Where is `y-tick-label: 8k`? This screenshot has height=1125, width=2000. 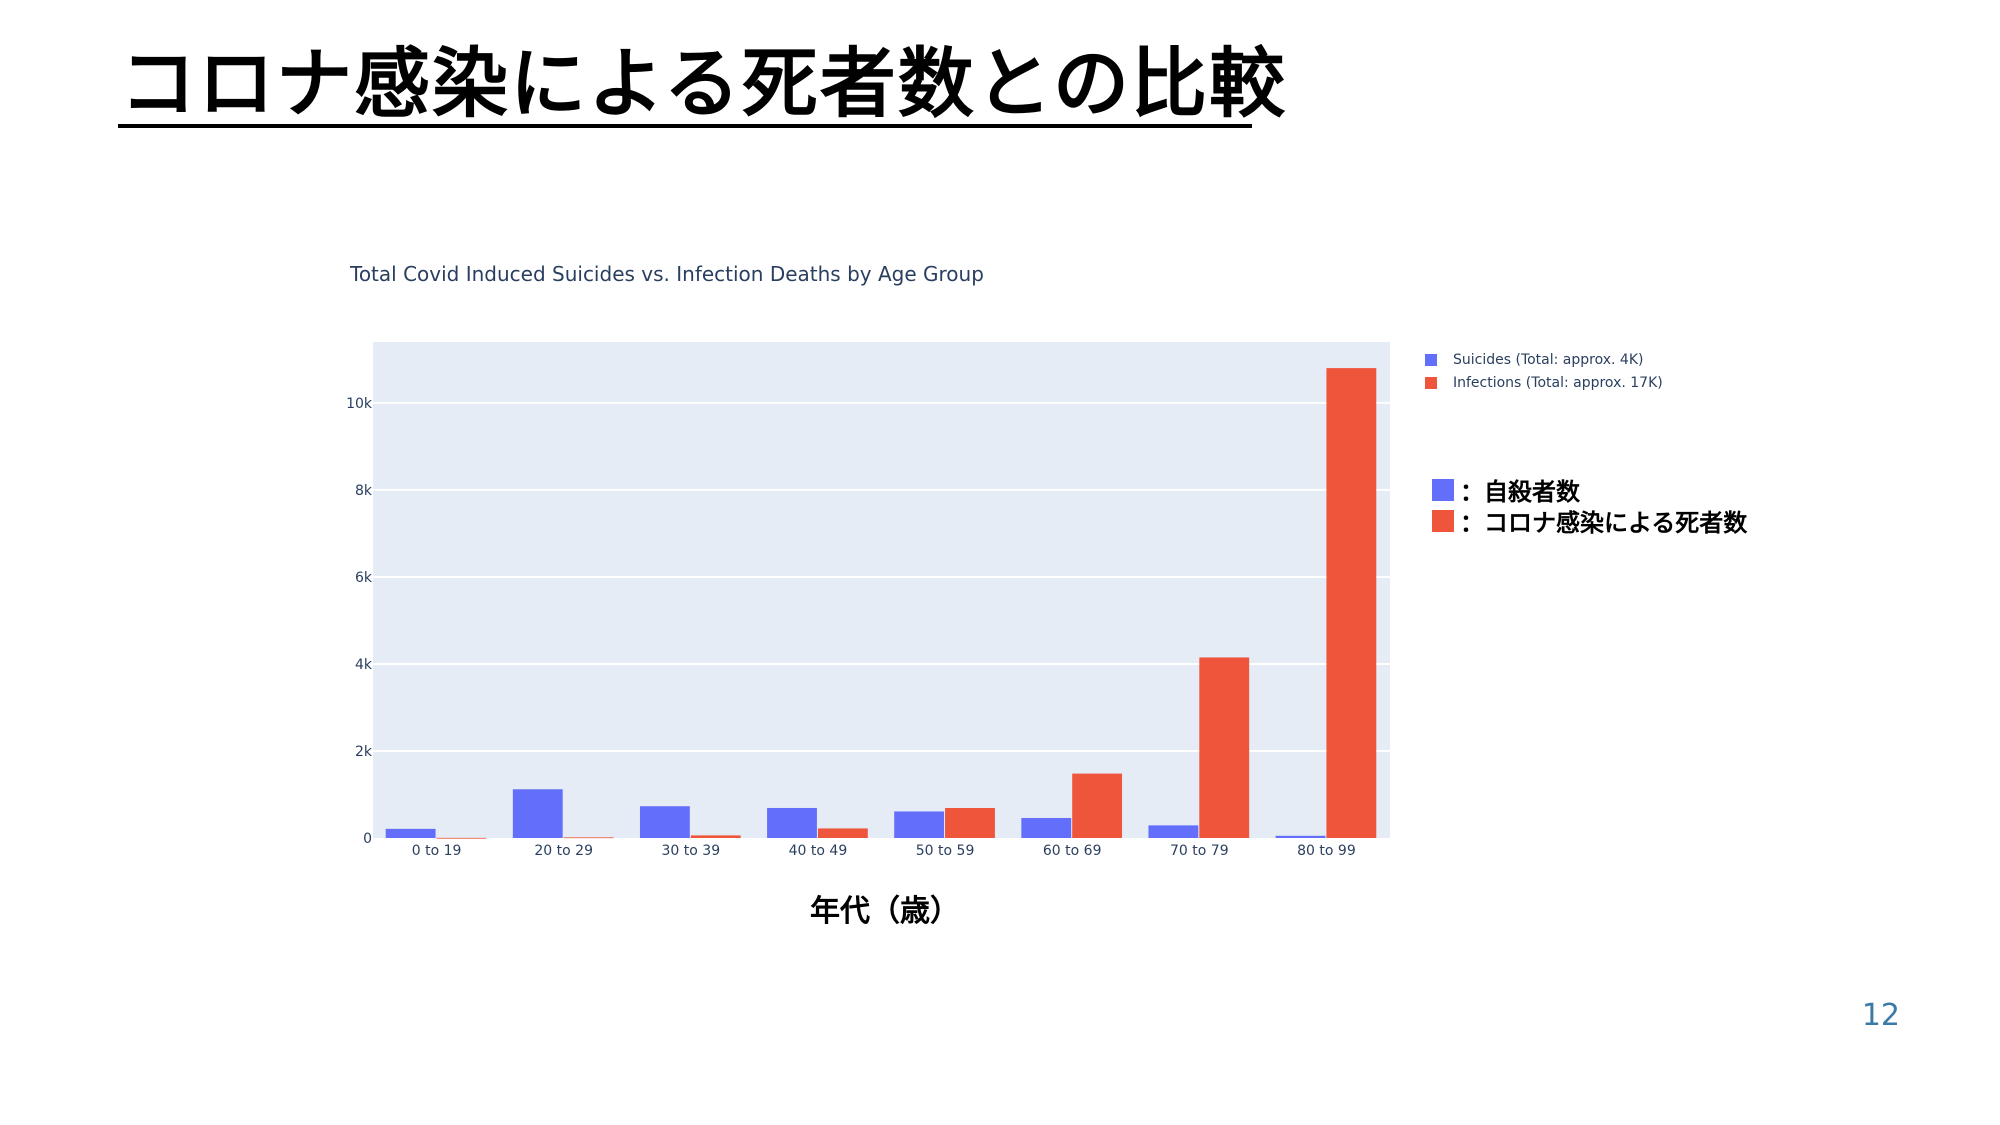
y-tick-label: 8k is located at coordinates (364, 491).